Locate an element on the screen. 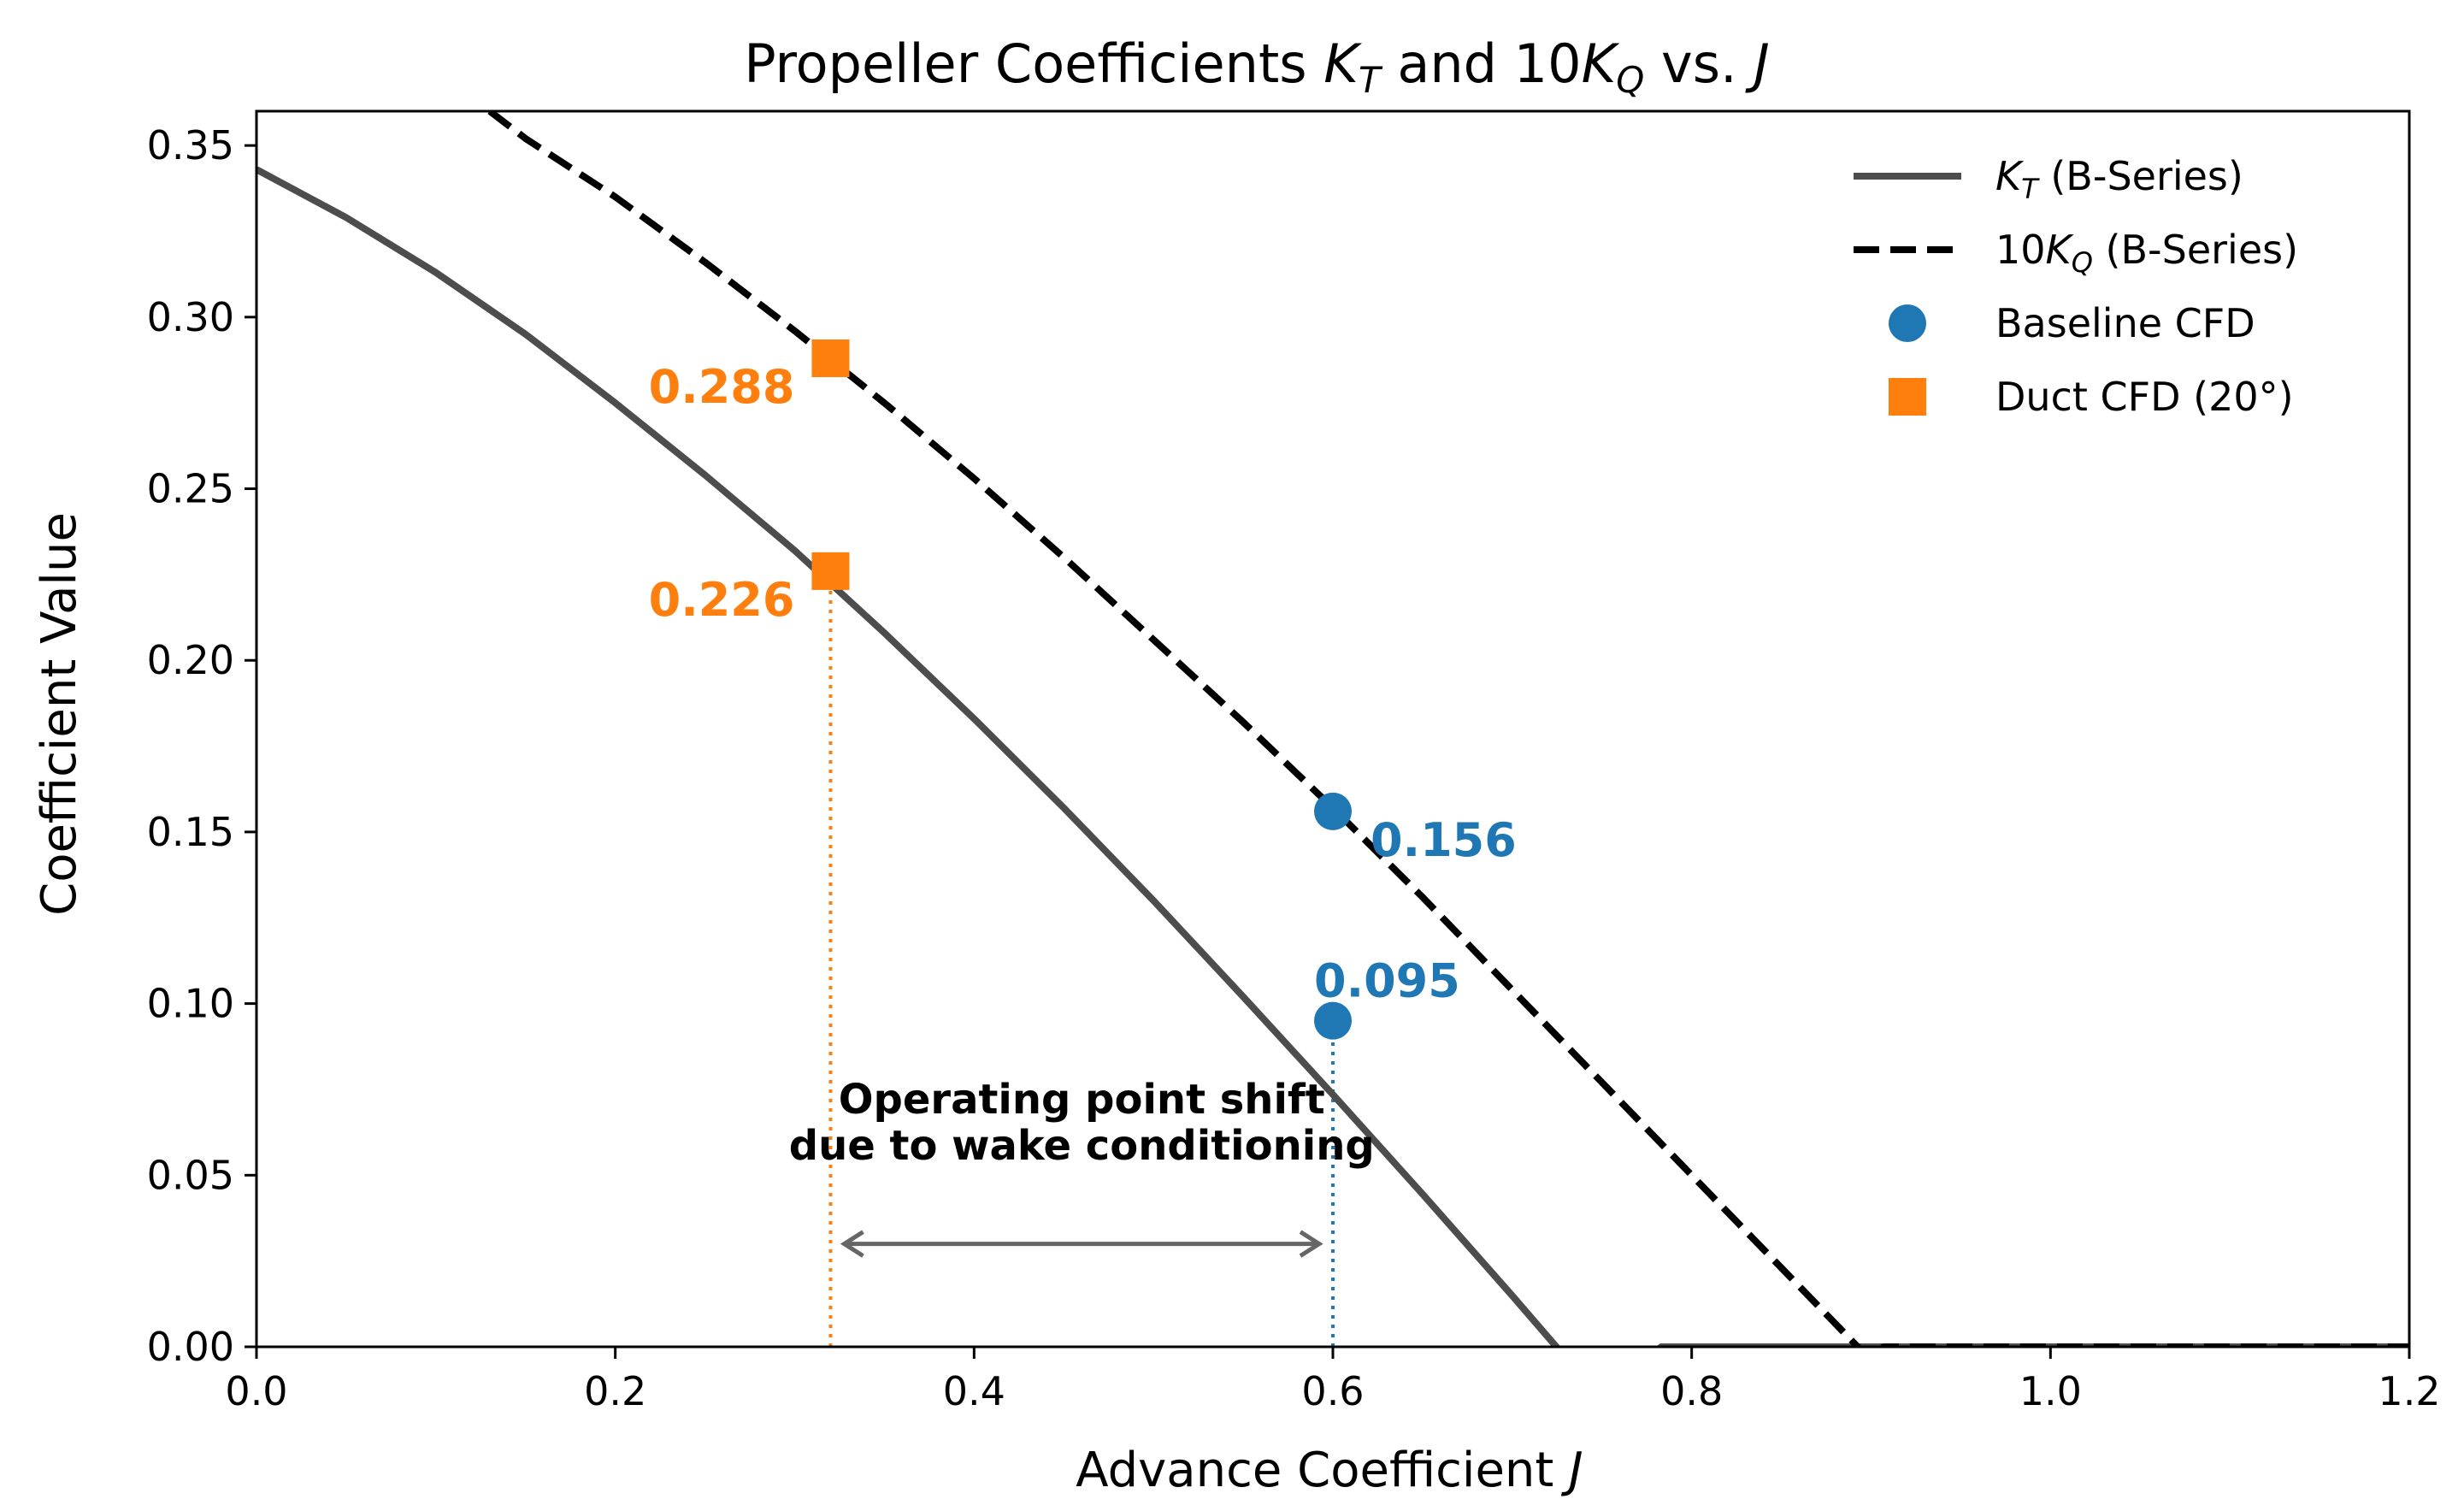 The image size is (2464, 1511). reference-lines is located at coordinates (1081, 958).